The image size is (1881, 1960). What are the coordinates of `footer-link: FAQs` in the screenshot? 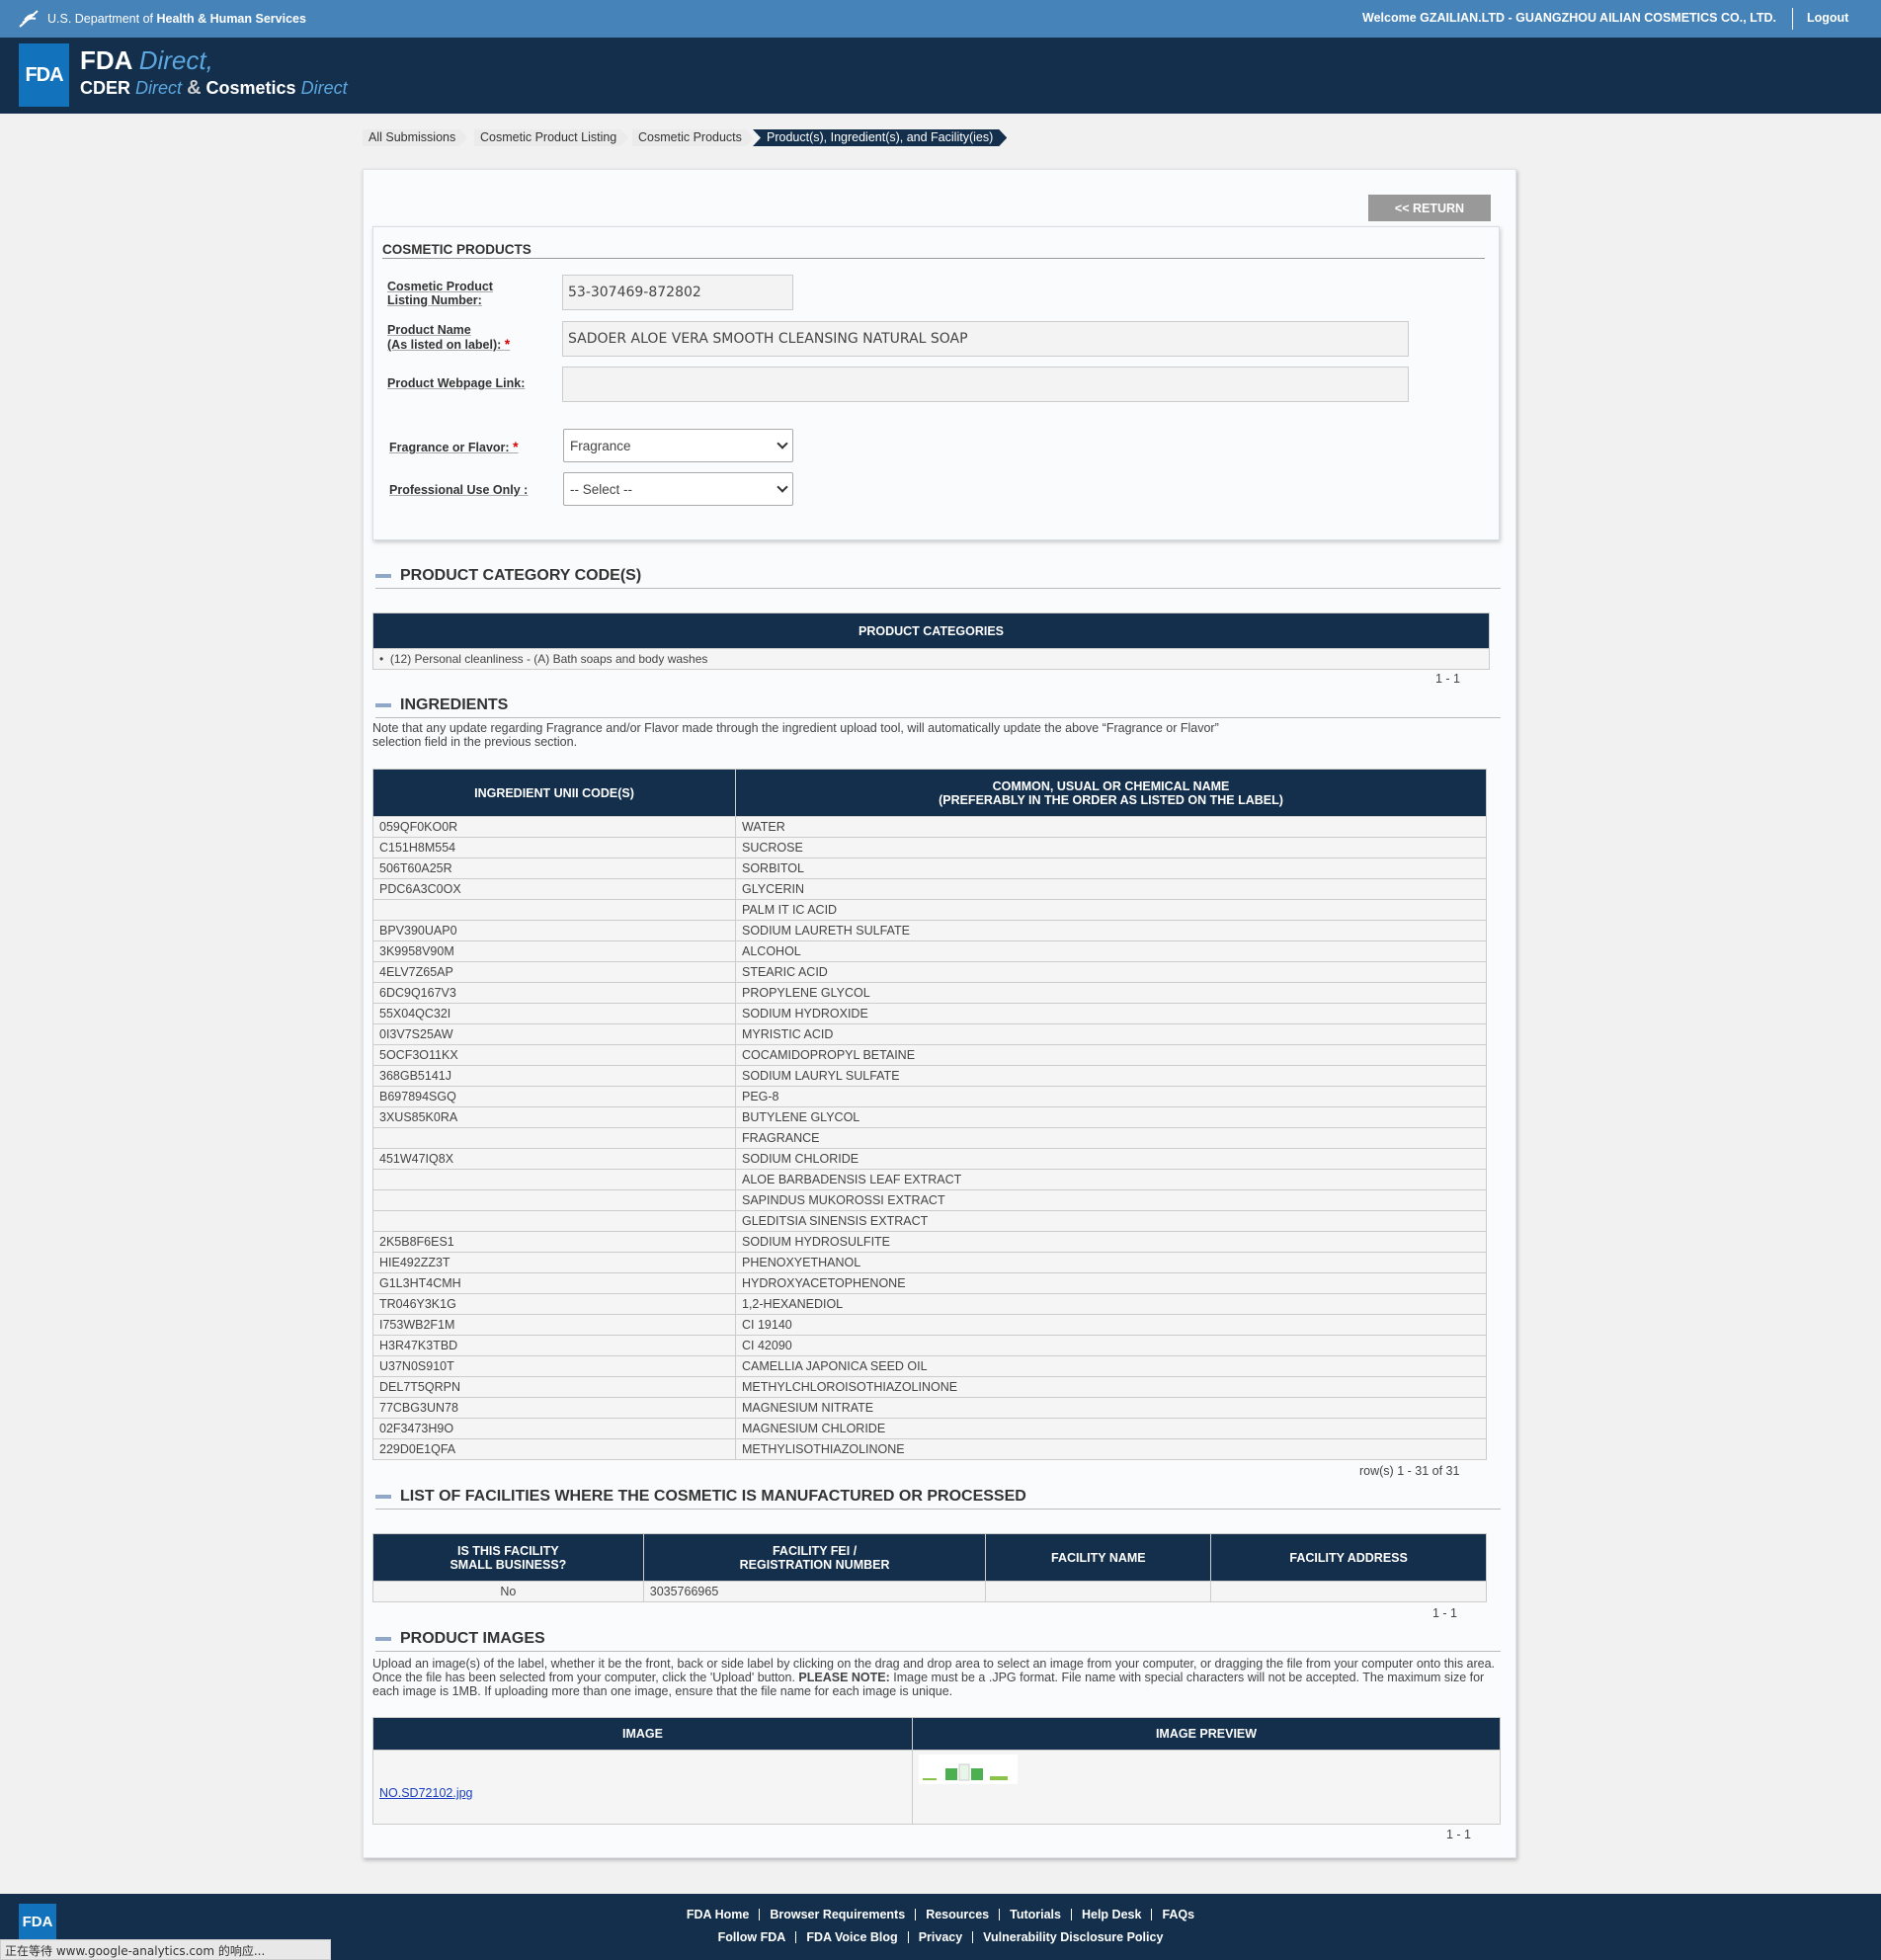 It's located at (1177, 1914).